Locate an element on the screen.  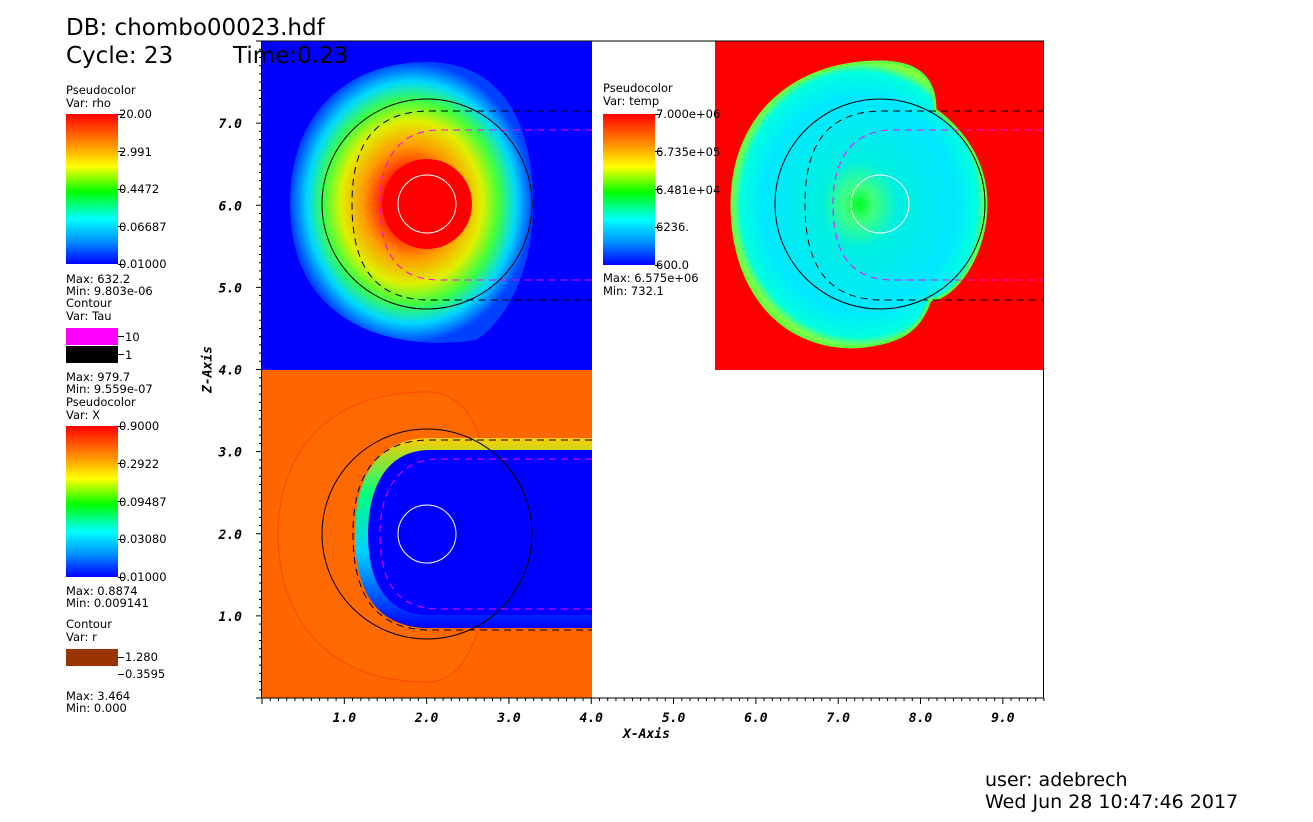
x-tick-label: 5.0 is located at coordinates (674, 718).